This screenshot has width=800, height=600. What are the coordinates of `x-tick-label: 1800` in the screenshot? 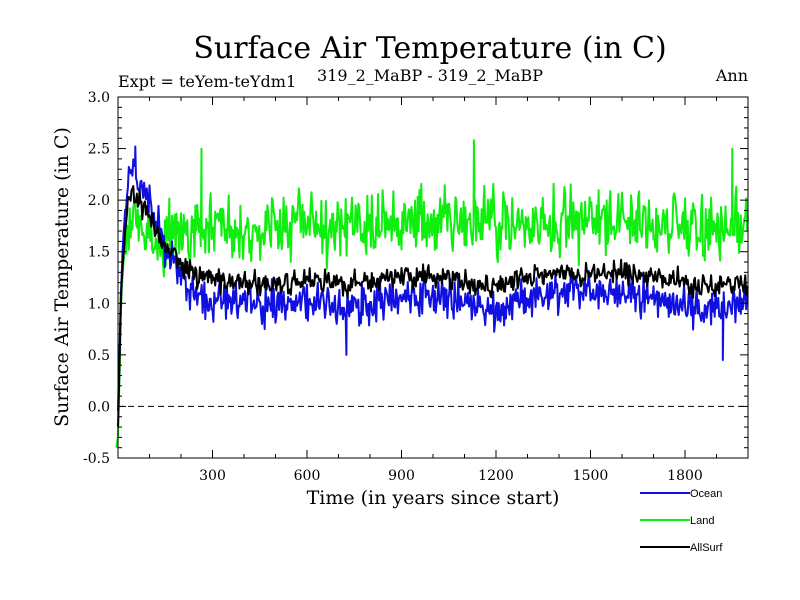 It's located at (685, 476).